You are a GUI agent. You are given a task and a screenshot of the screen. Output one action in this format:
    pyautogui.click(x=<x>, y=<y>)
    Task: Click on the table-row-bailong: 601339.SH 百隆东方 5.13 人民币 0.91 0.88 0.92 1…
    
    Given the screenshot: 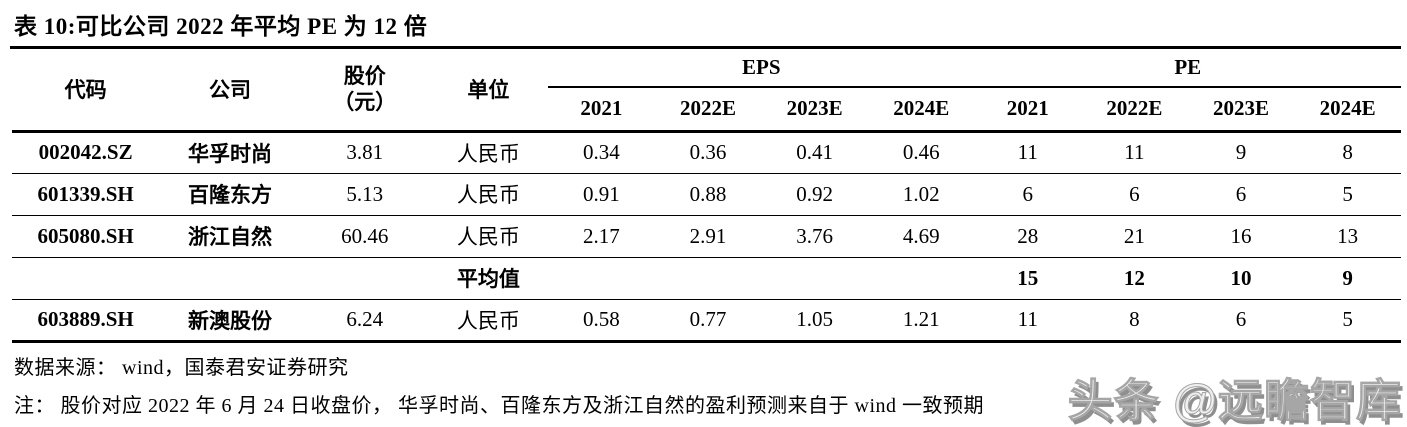 What is the action you would take?
    pyautogui.click(x=706, y=194)
    